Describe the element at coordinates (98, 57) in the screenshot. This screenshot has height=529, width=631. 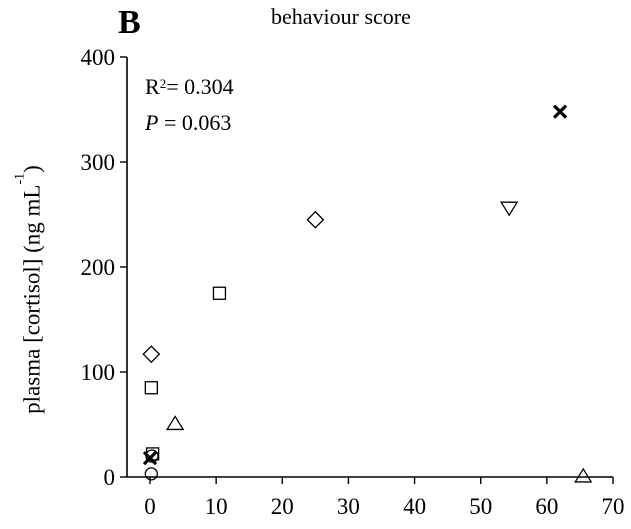
I see `y-tick-label: 400` at that location.